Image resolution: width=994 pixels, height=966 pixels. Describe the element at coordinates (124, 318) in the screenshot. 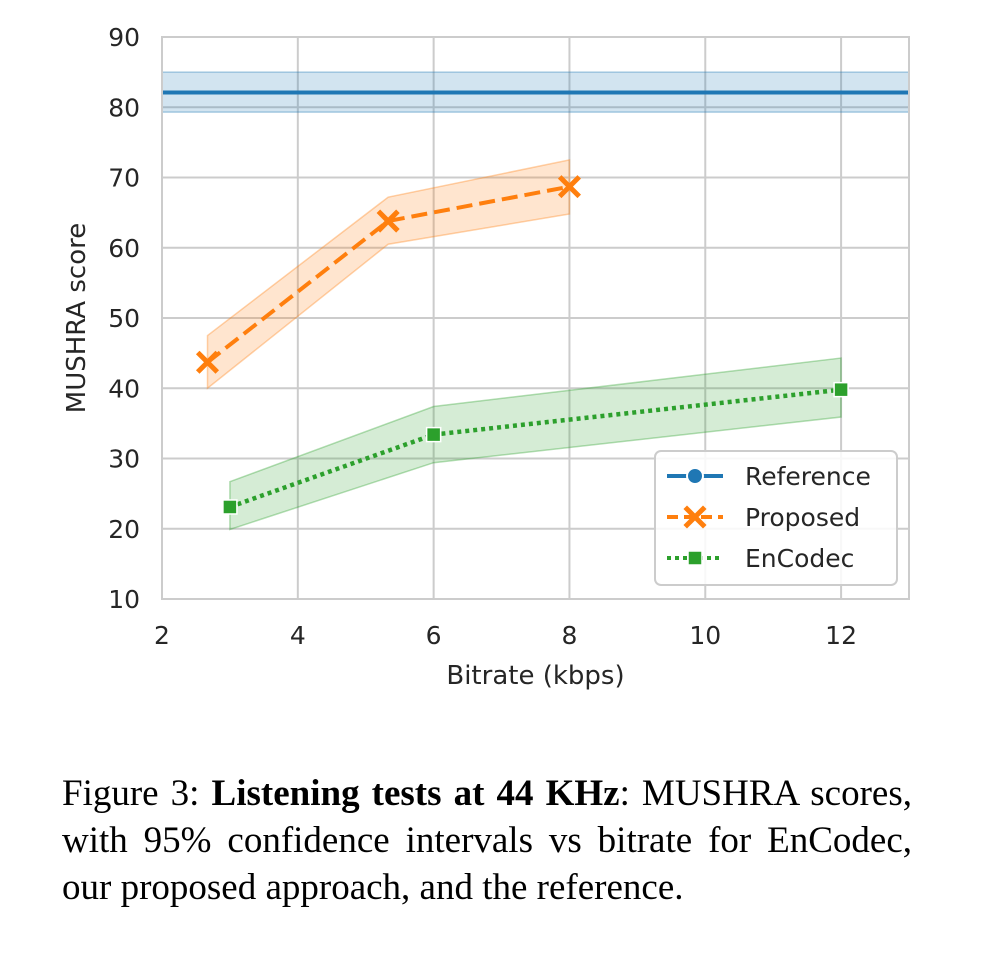

I see `y-tick-label: 50` at that location.